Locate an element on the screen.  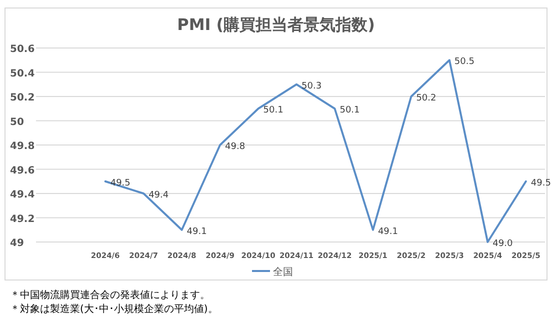
y-tick-label: 49.2 is located at coordinates (22, 219).